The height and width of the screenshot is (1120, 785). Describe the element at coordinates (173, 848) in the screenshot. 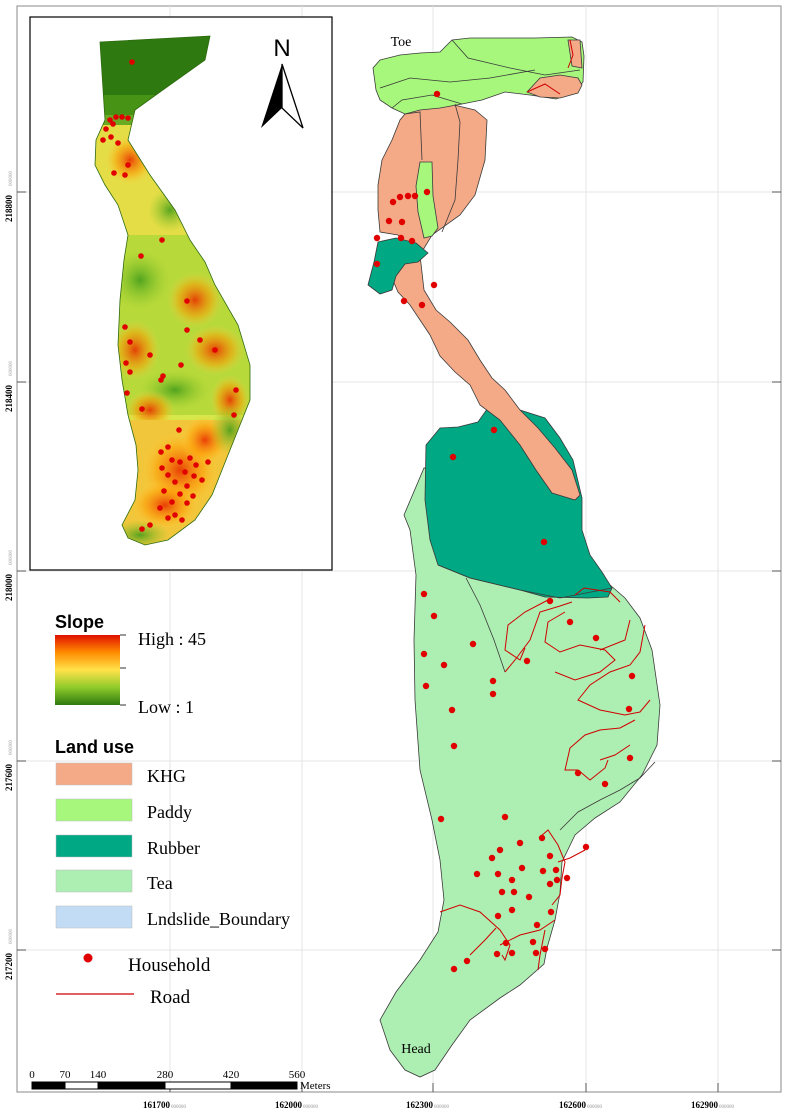

I see `rubber-label: Rubber` at that location.